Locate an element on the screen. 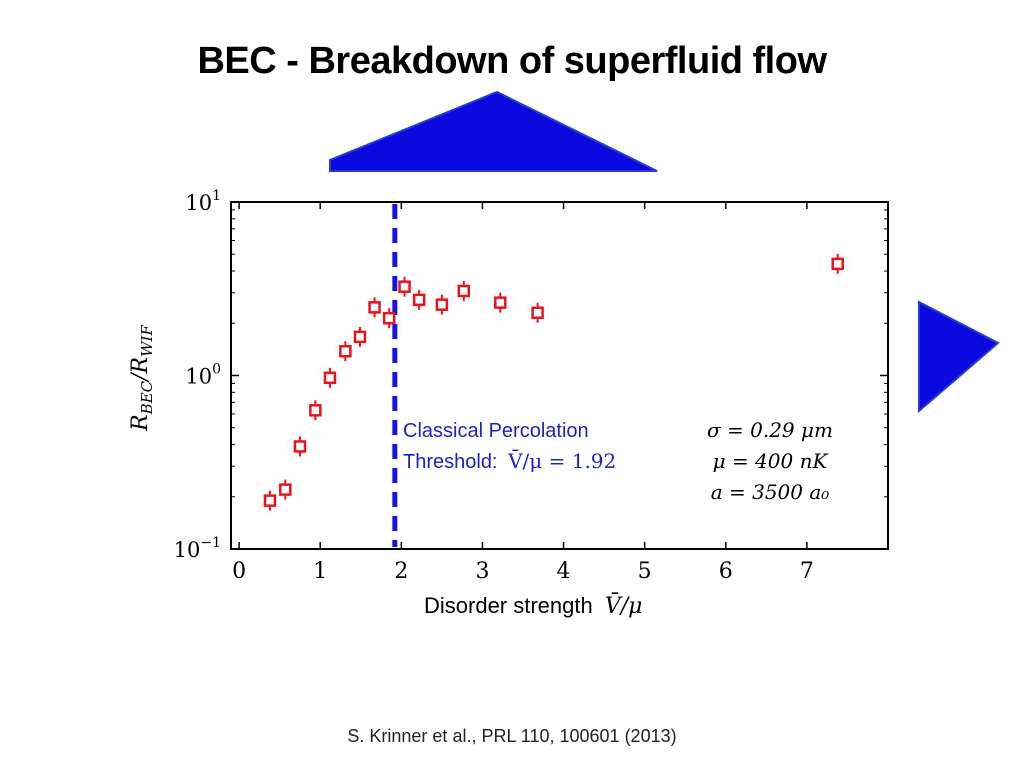  y-axis-label: RBEC/RWIF is located at coordinates (142, 378).